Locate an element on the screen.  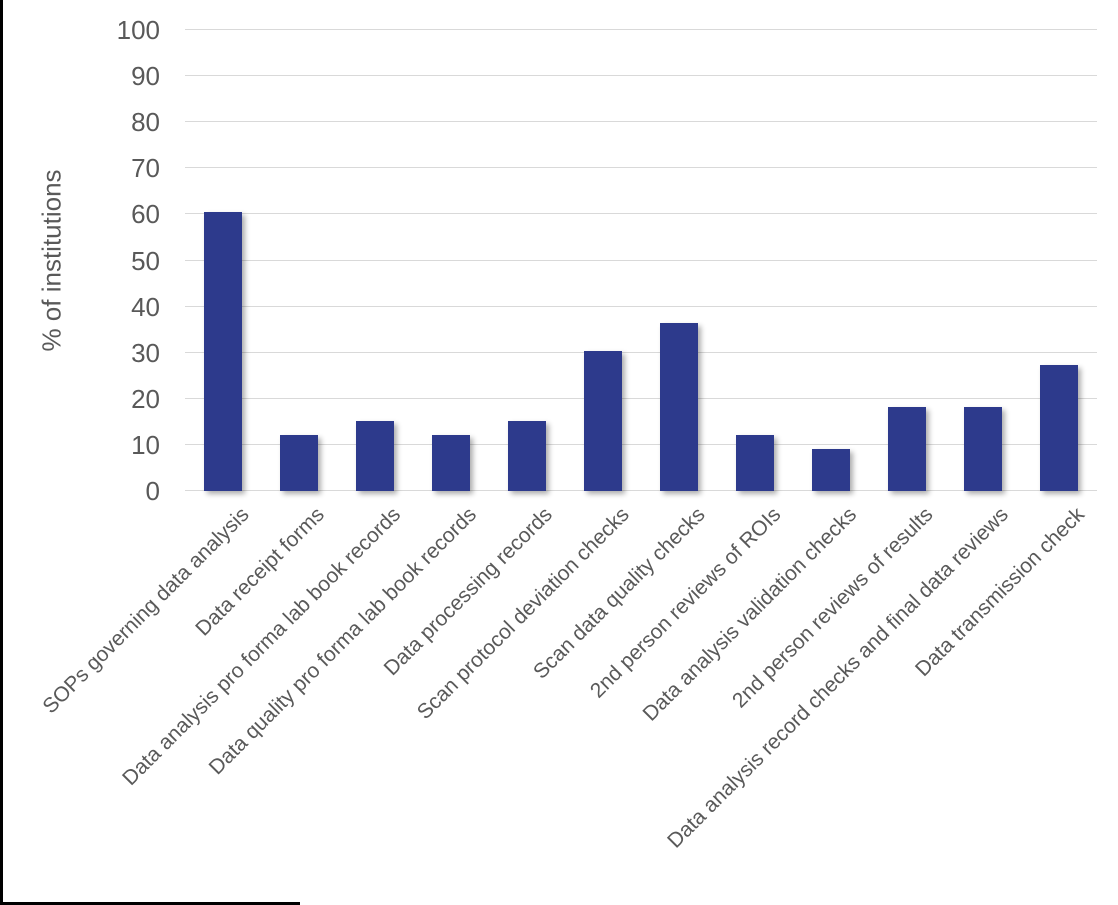
x-category-label-4: Data quality pro forma lab book records is located at coordinates (343, 641).